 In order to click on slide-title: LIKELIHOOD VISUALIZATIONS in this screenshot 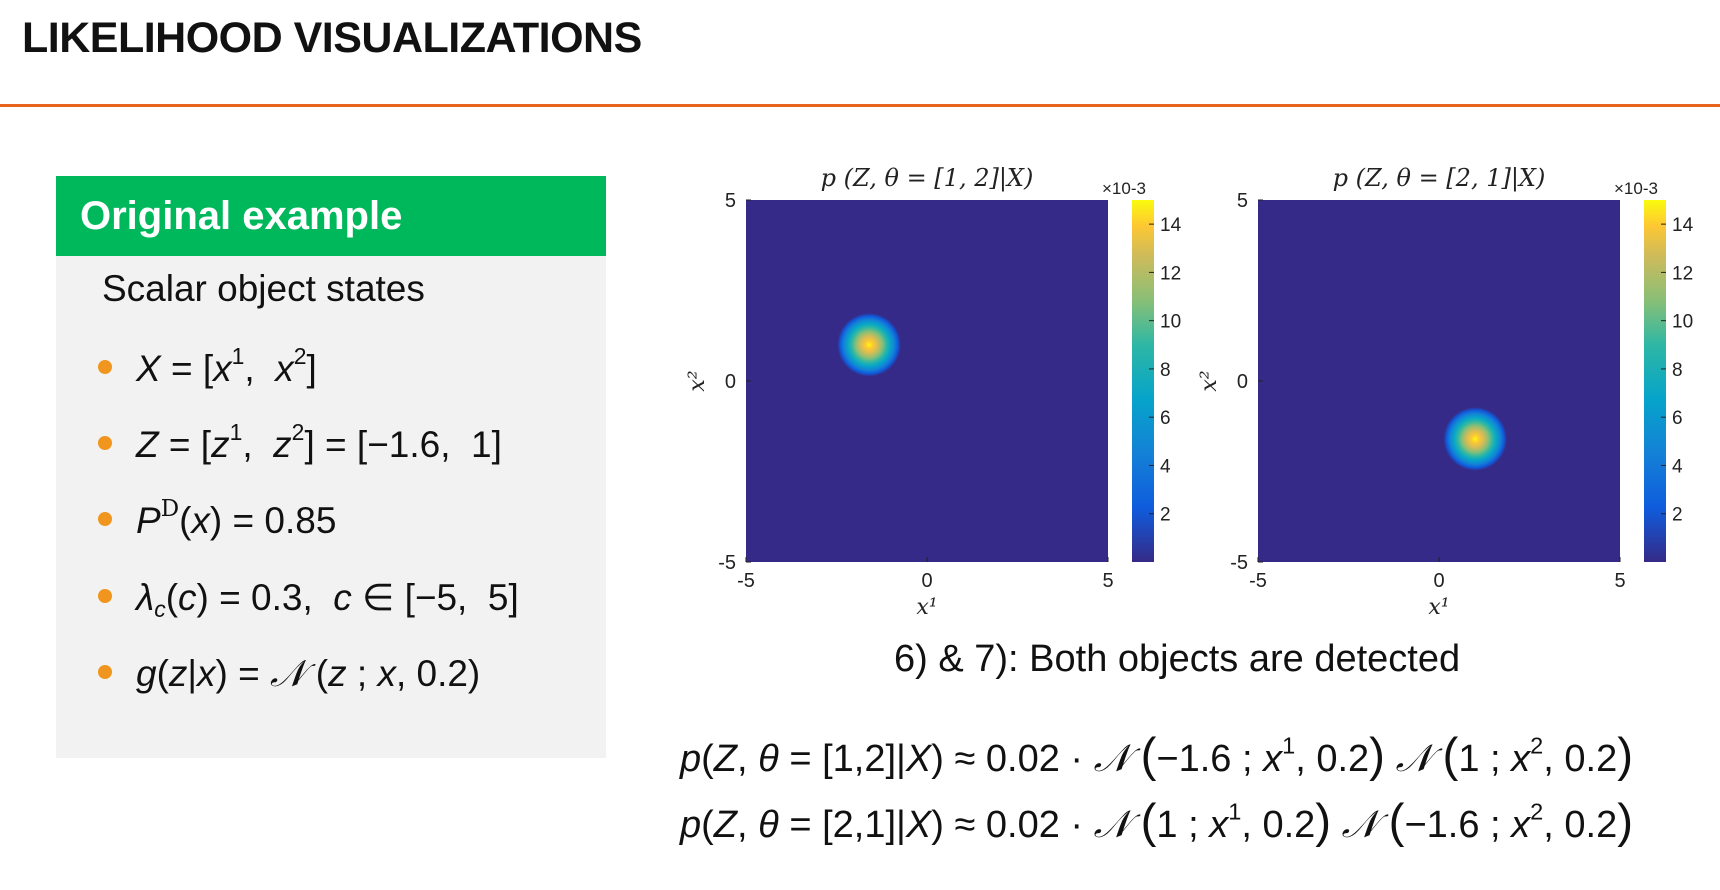, I will do `click(332, 38)`.